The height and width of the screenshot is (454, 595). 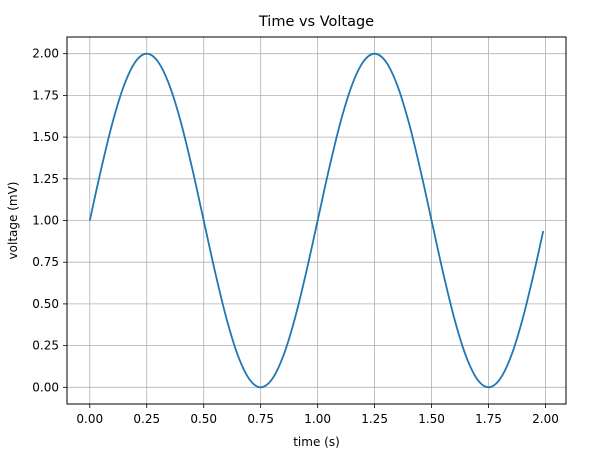 I want to click on chart-title: Time vs Voltage, so click(x=316, y=22).